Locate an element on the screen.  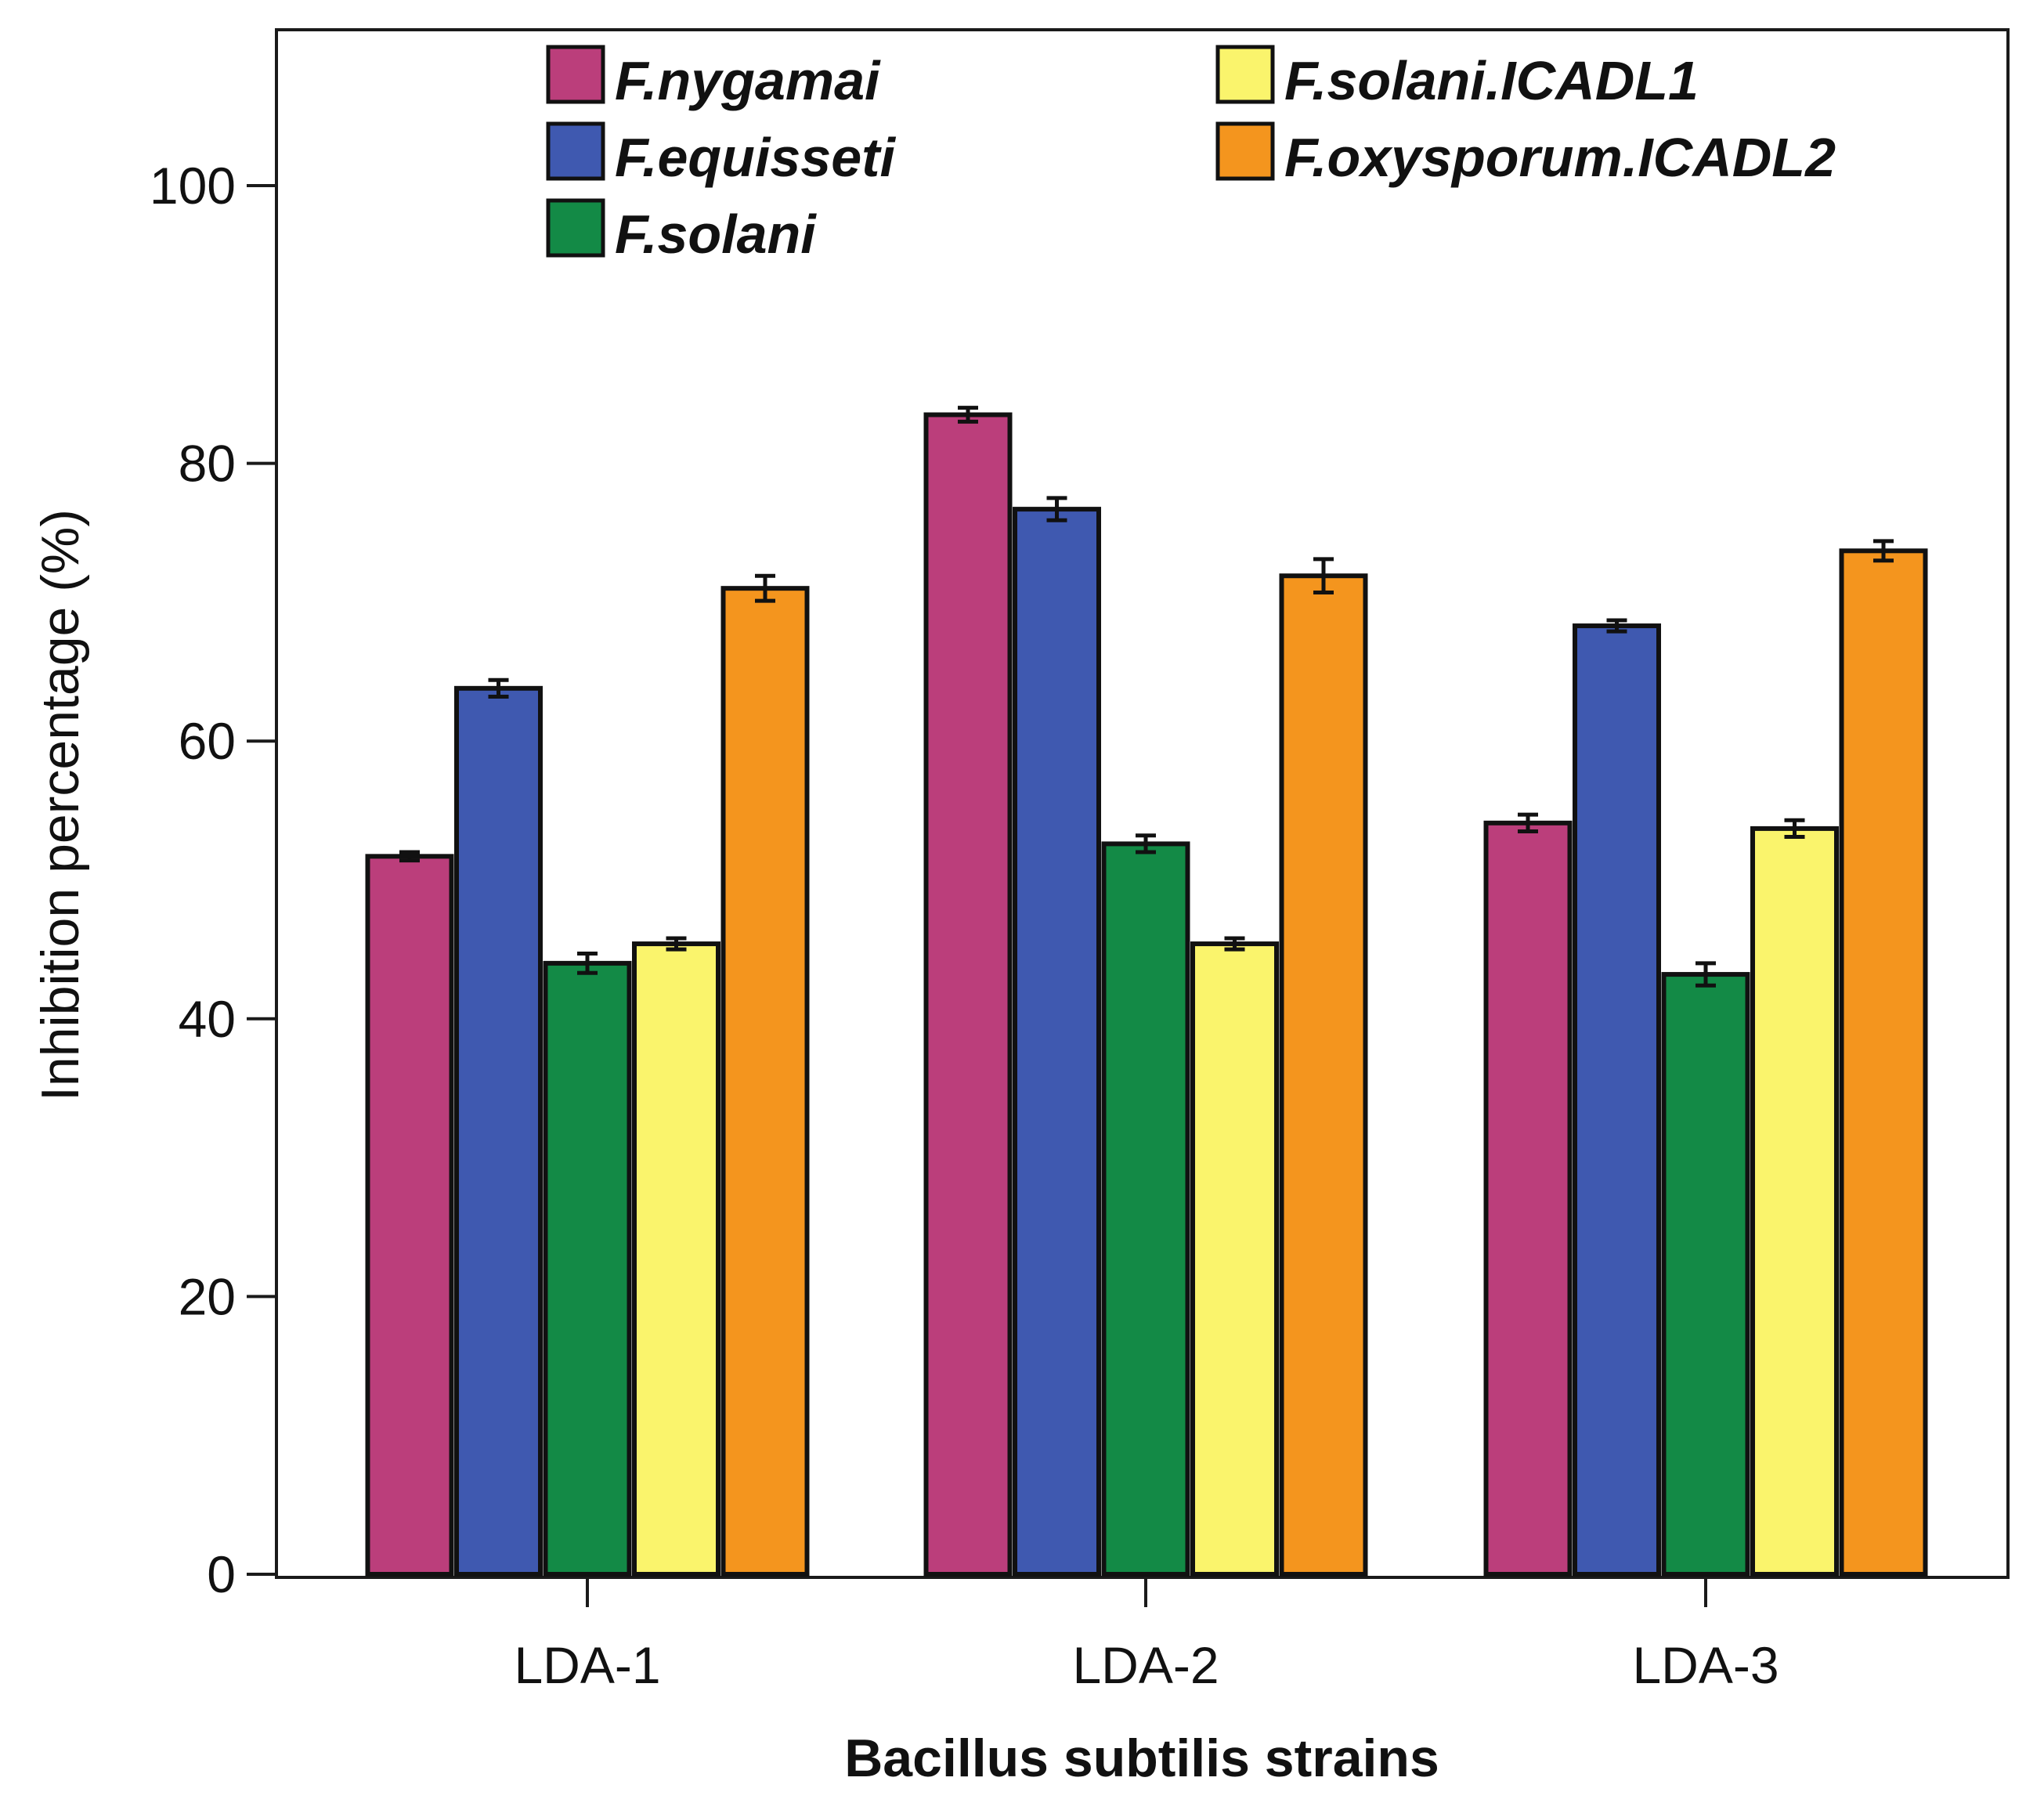
bar-lda-3-f-solani is located at coordinates (1705, 1274).